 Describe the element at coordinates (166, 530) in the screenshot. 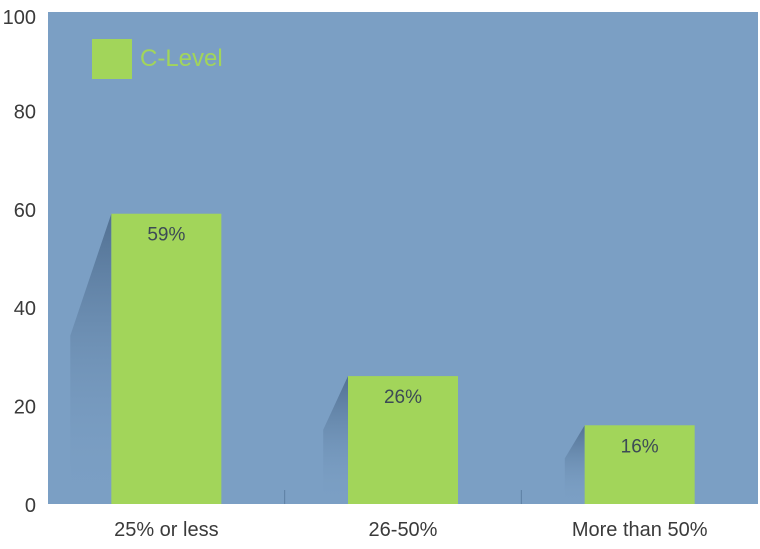

I see `x-tick-label: 25% or less` at that location.